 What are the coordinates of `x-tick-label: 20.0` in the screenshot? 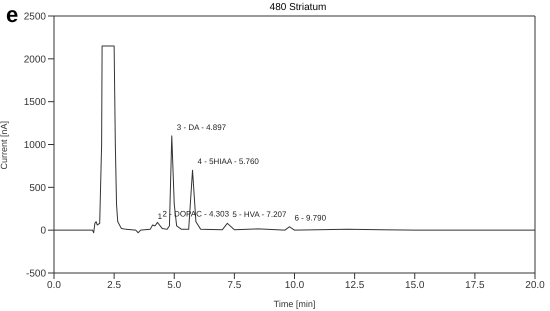 It's located at (535, 286).